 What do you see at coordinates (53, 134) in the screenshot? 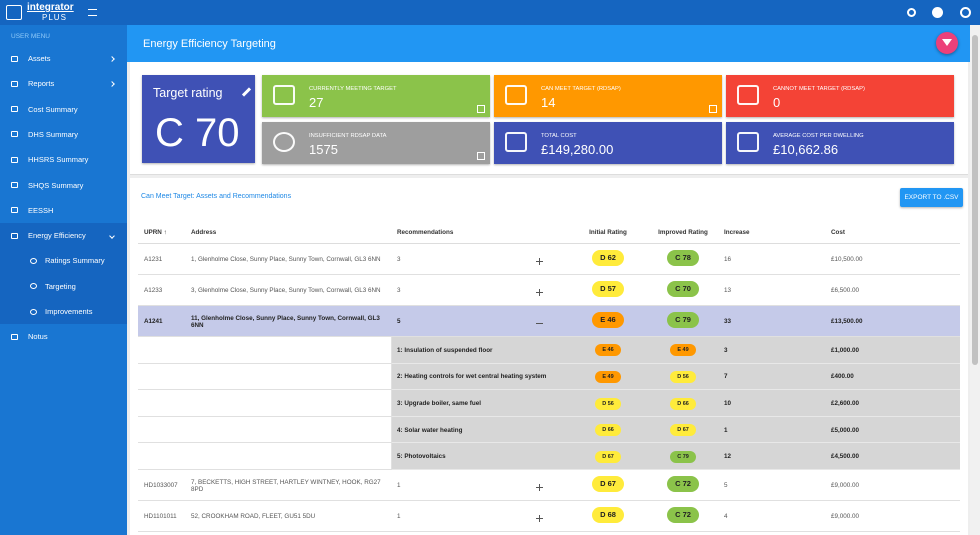
I see `menu-label: DHS Summary` at bounding box center [53, 134].